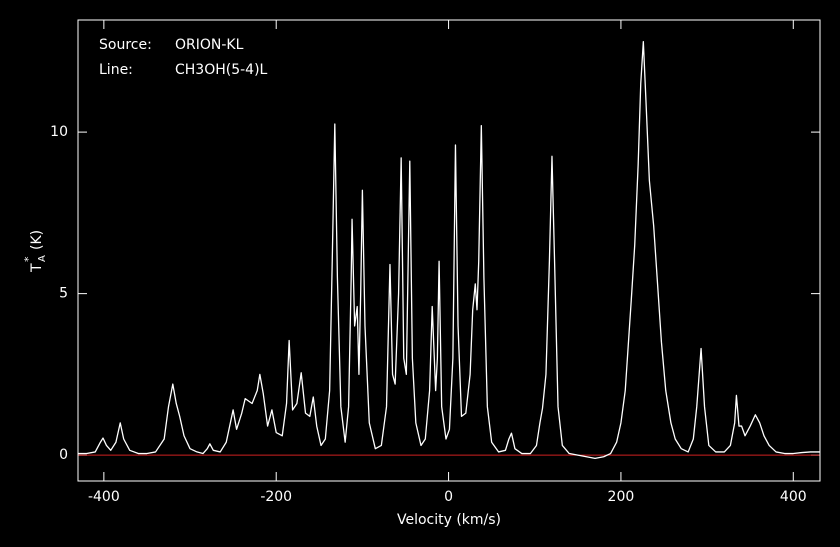  I want to click on y-tick-label: 5, so click(63, 294).